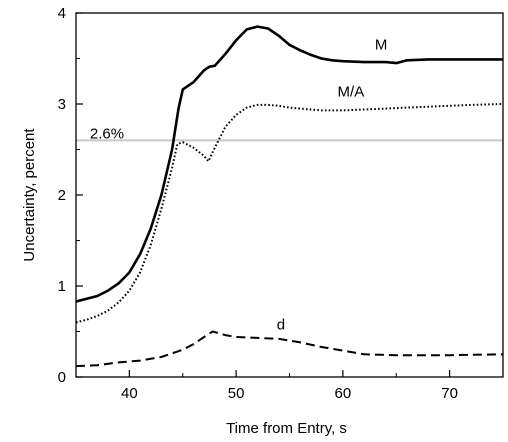 The height and width of the screenshot is (442, 508). Describe the element at coordinates (449, 393) in the screenshot. I see `x-tick-label: 70` at that location.